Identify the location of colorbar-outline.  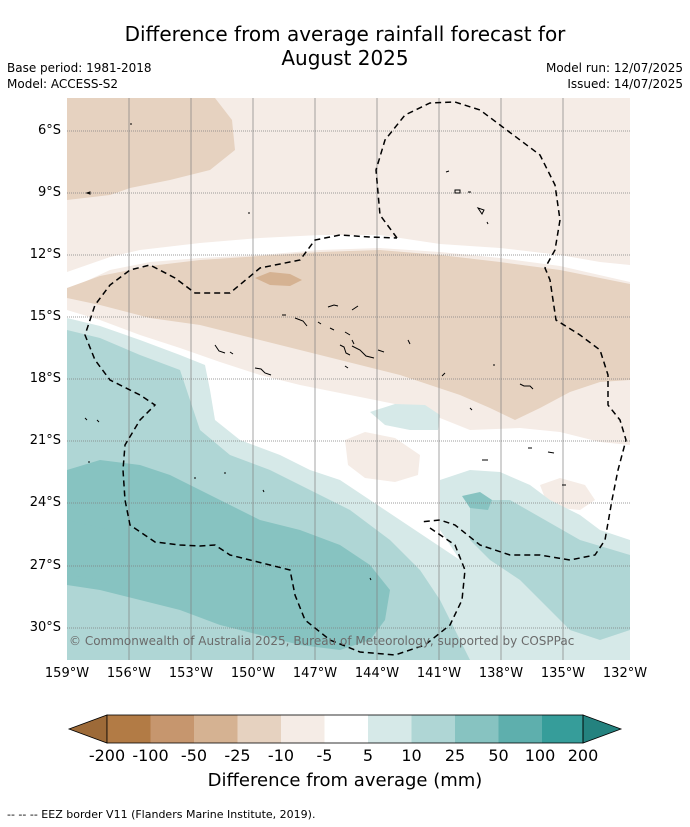
(345, 729).